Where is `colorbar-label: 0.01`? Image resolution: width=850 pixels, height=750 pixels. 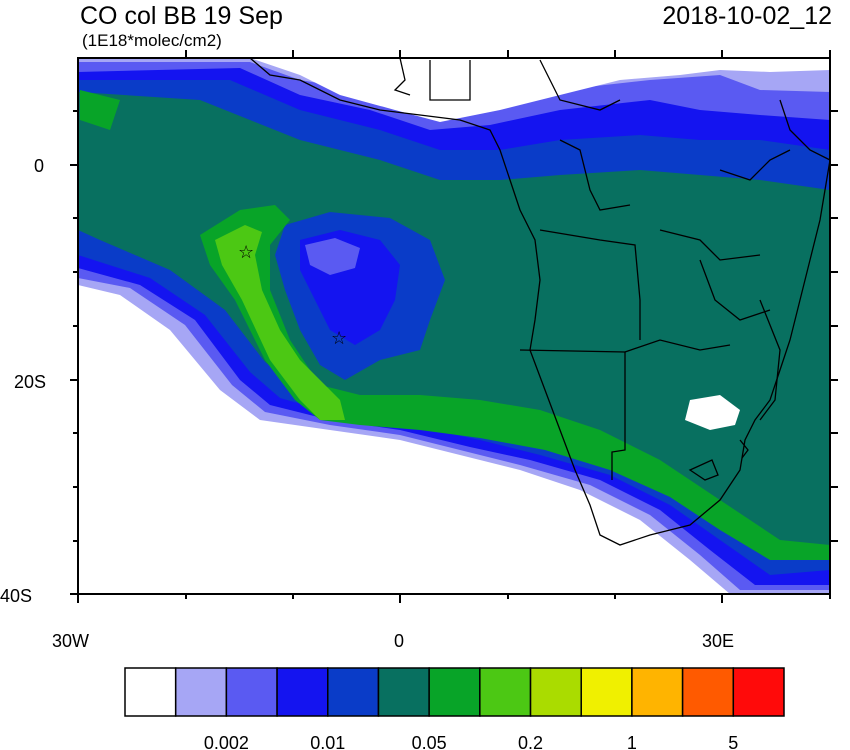 colorbar-label: 0.01 is located at coordinates (327, 741).